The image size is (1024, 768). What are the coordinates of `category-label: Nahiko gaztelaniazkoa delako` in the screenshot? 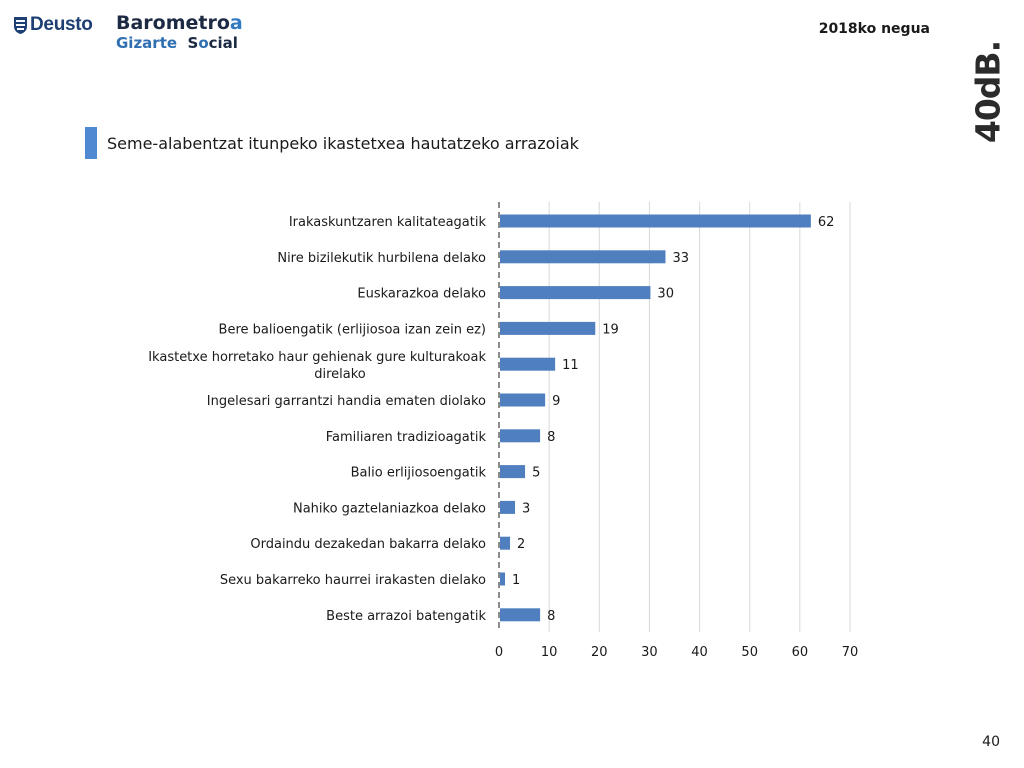 It's located at (389, 508).